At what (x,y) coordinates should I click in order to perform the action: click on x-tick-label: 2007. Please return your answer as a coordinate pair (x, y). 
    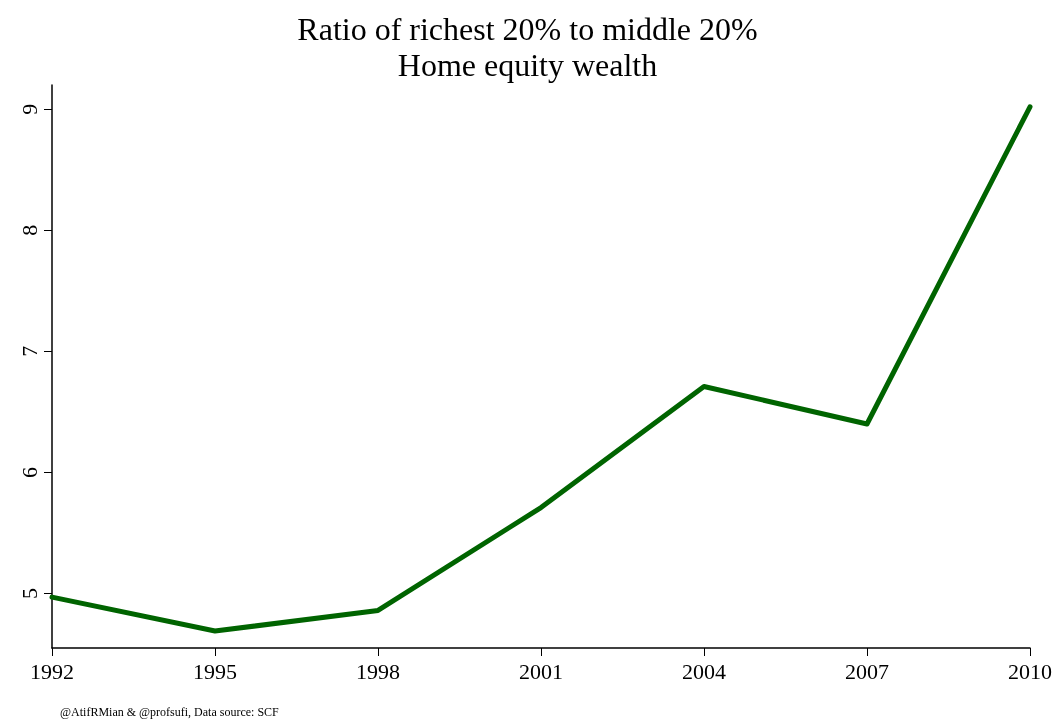
    Looking at the image, I should click on (867, 671).